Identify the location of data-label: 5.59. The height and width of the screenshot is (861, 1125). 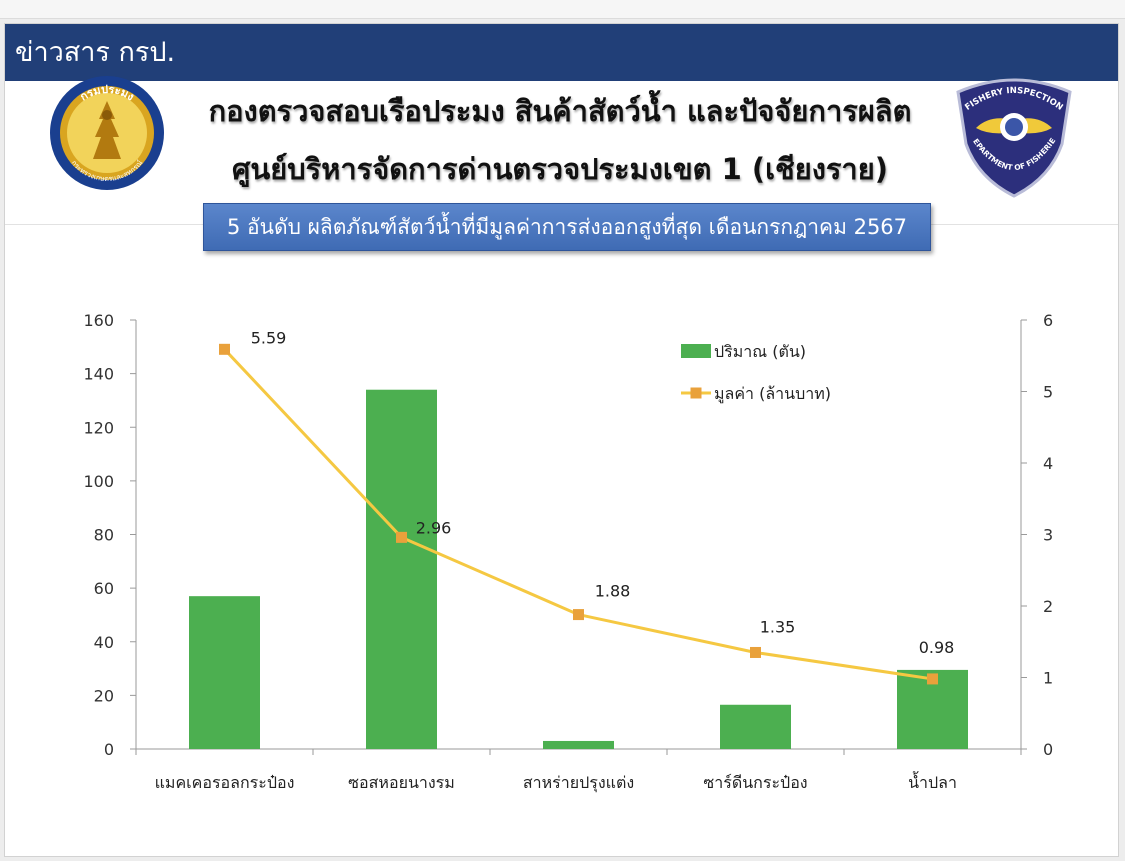
(269, 337).